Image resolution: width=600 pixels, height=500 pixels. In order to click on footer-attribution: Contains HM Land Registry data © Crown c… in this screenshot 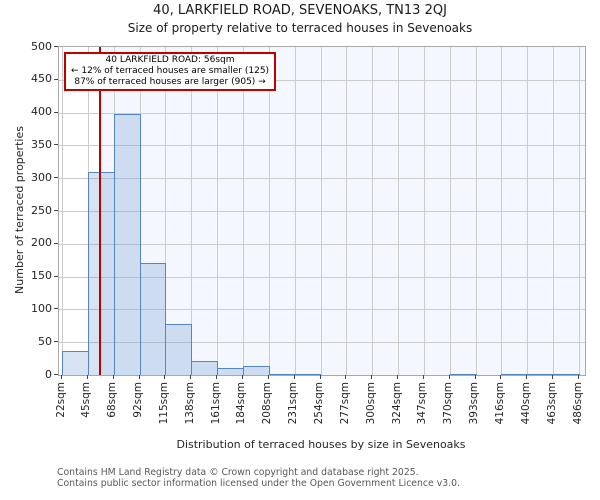, I will do `click(258, 478)`.